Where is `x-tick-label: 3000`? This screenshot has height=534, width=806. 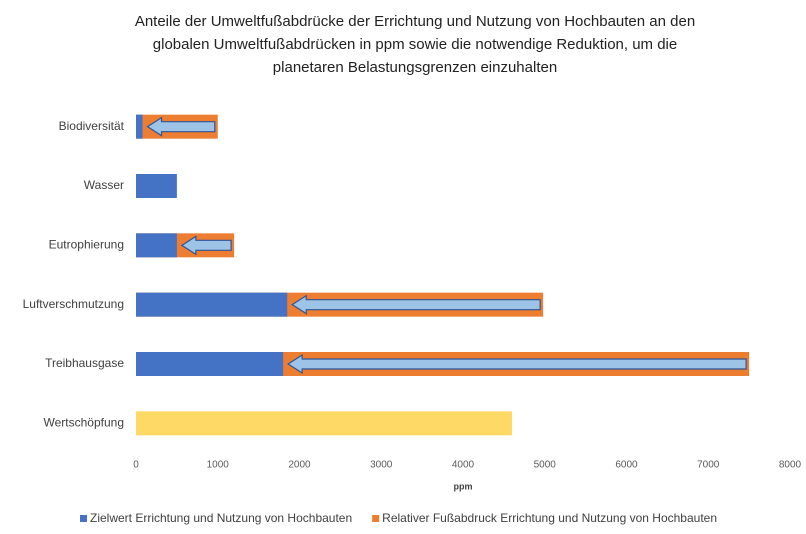
x-tick-label: 3000 is located at coordinates (381, 465).